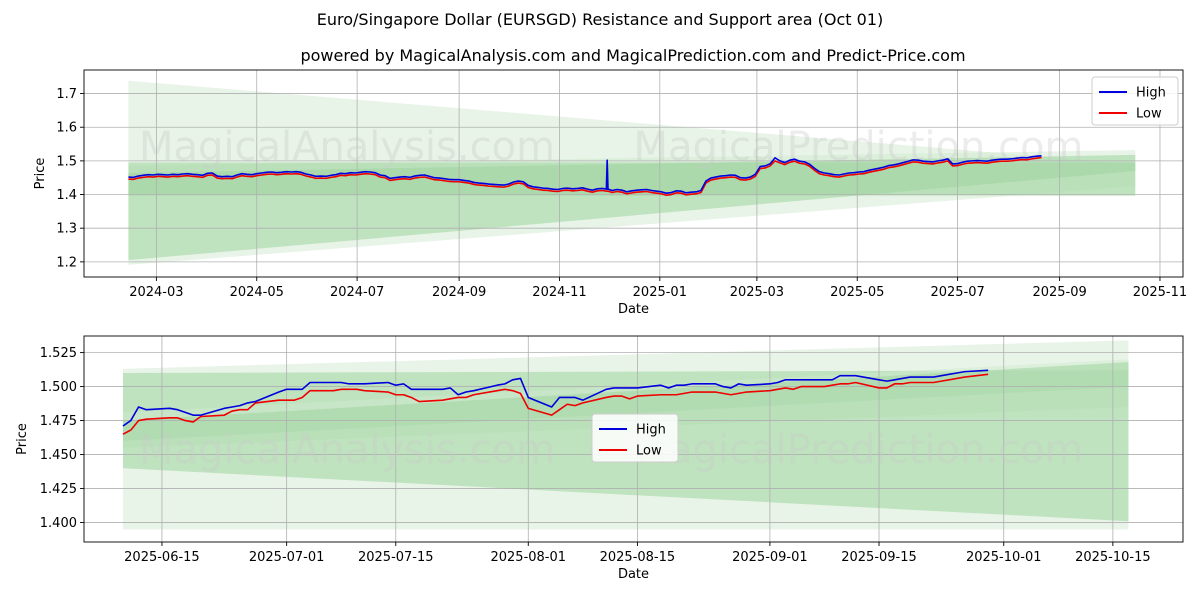  What do you see at coordinates (257, 292) in the screenshot?
I see `x-tick-label: 2024-05` at bounding box center [257, 292].